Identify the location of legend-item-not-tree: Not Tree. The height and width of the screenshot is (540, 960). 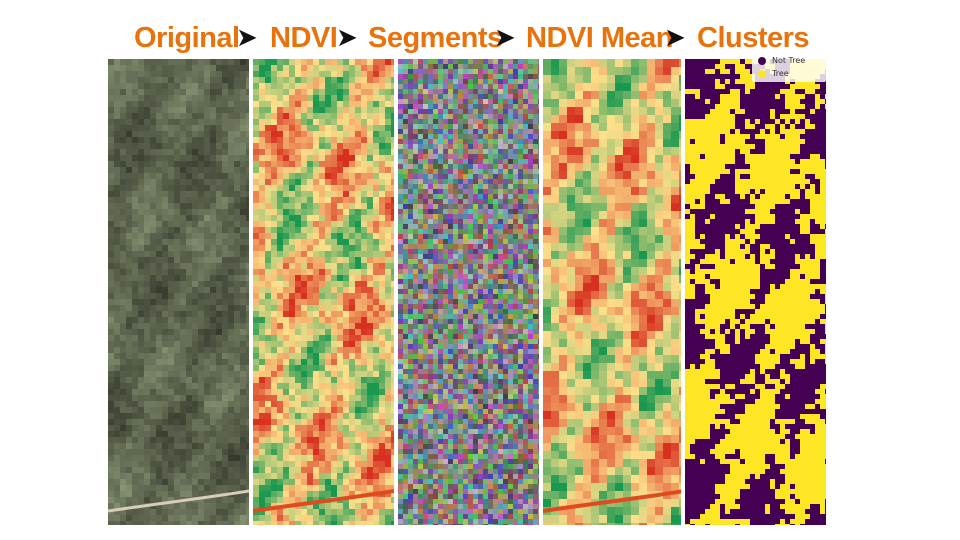
(781, 60).